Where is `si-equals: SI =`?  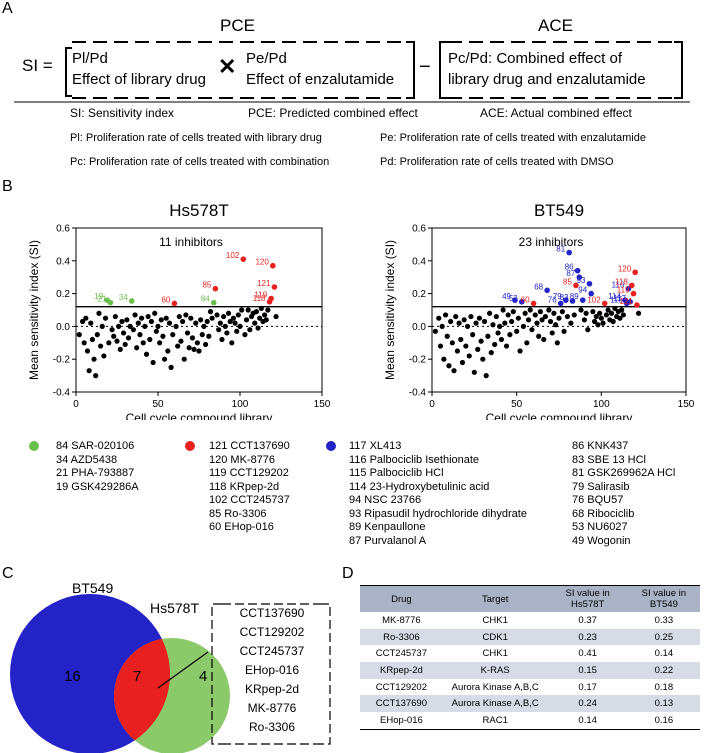
si-equals: SI = is located at coordinates (37, 65).